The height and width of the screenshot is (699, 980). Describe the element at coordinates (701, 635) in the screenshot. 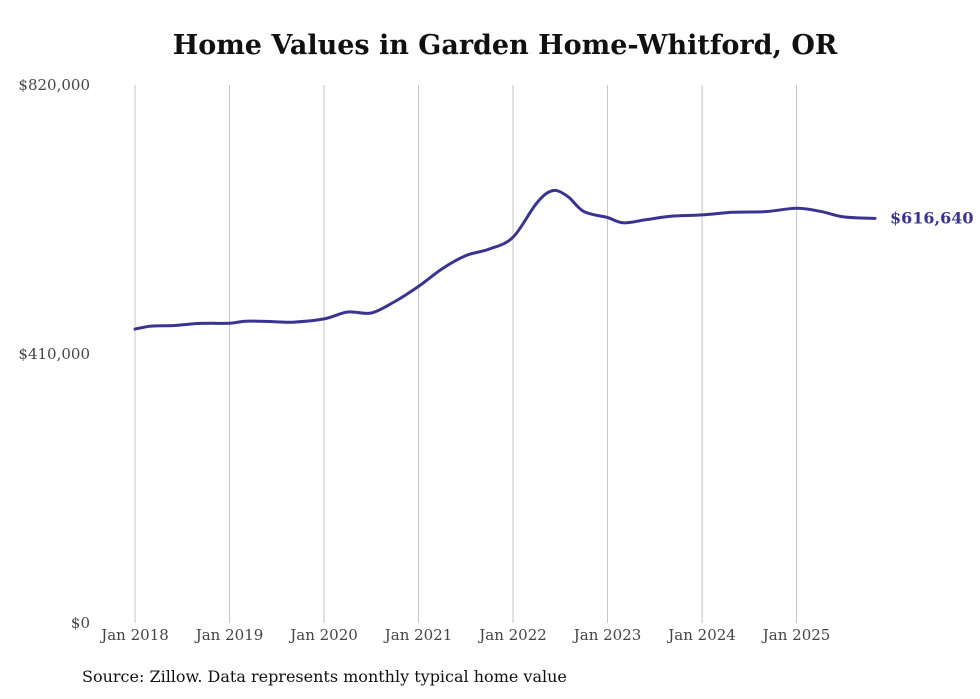

I see `x-tick-label: Jan 2024` at that location.